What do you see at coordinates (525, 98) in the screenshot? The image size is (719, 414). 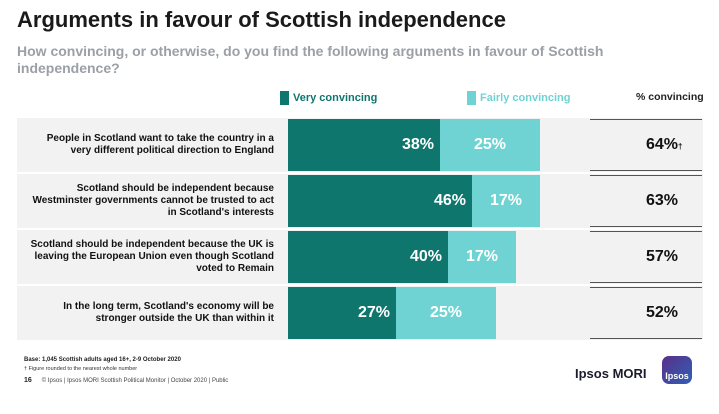 I see `legend-label-fairly: Fairly convincing` at bounding box center [525, 98].